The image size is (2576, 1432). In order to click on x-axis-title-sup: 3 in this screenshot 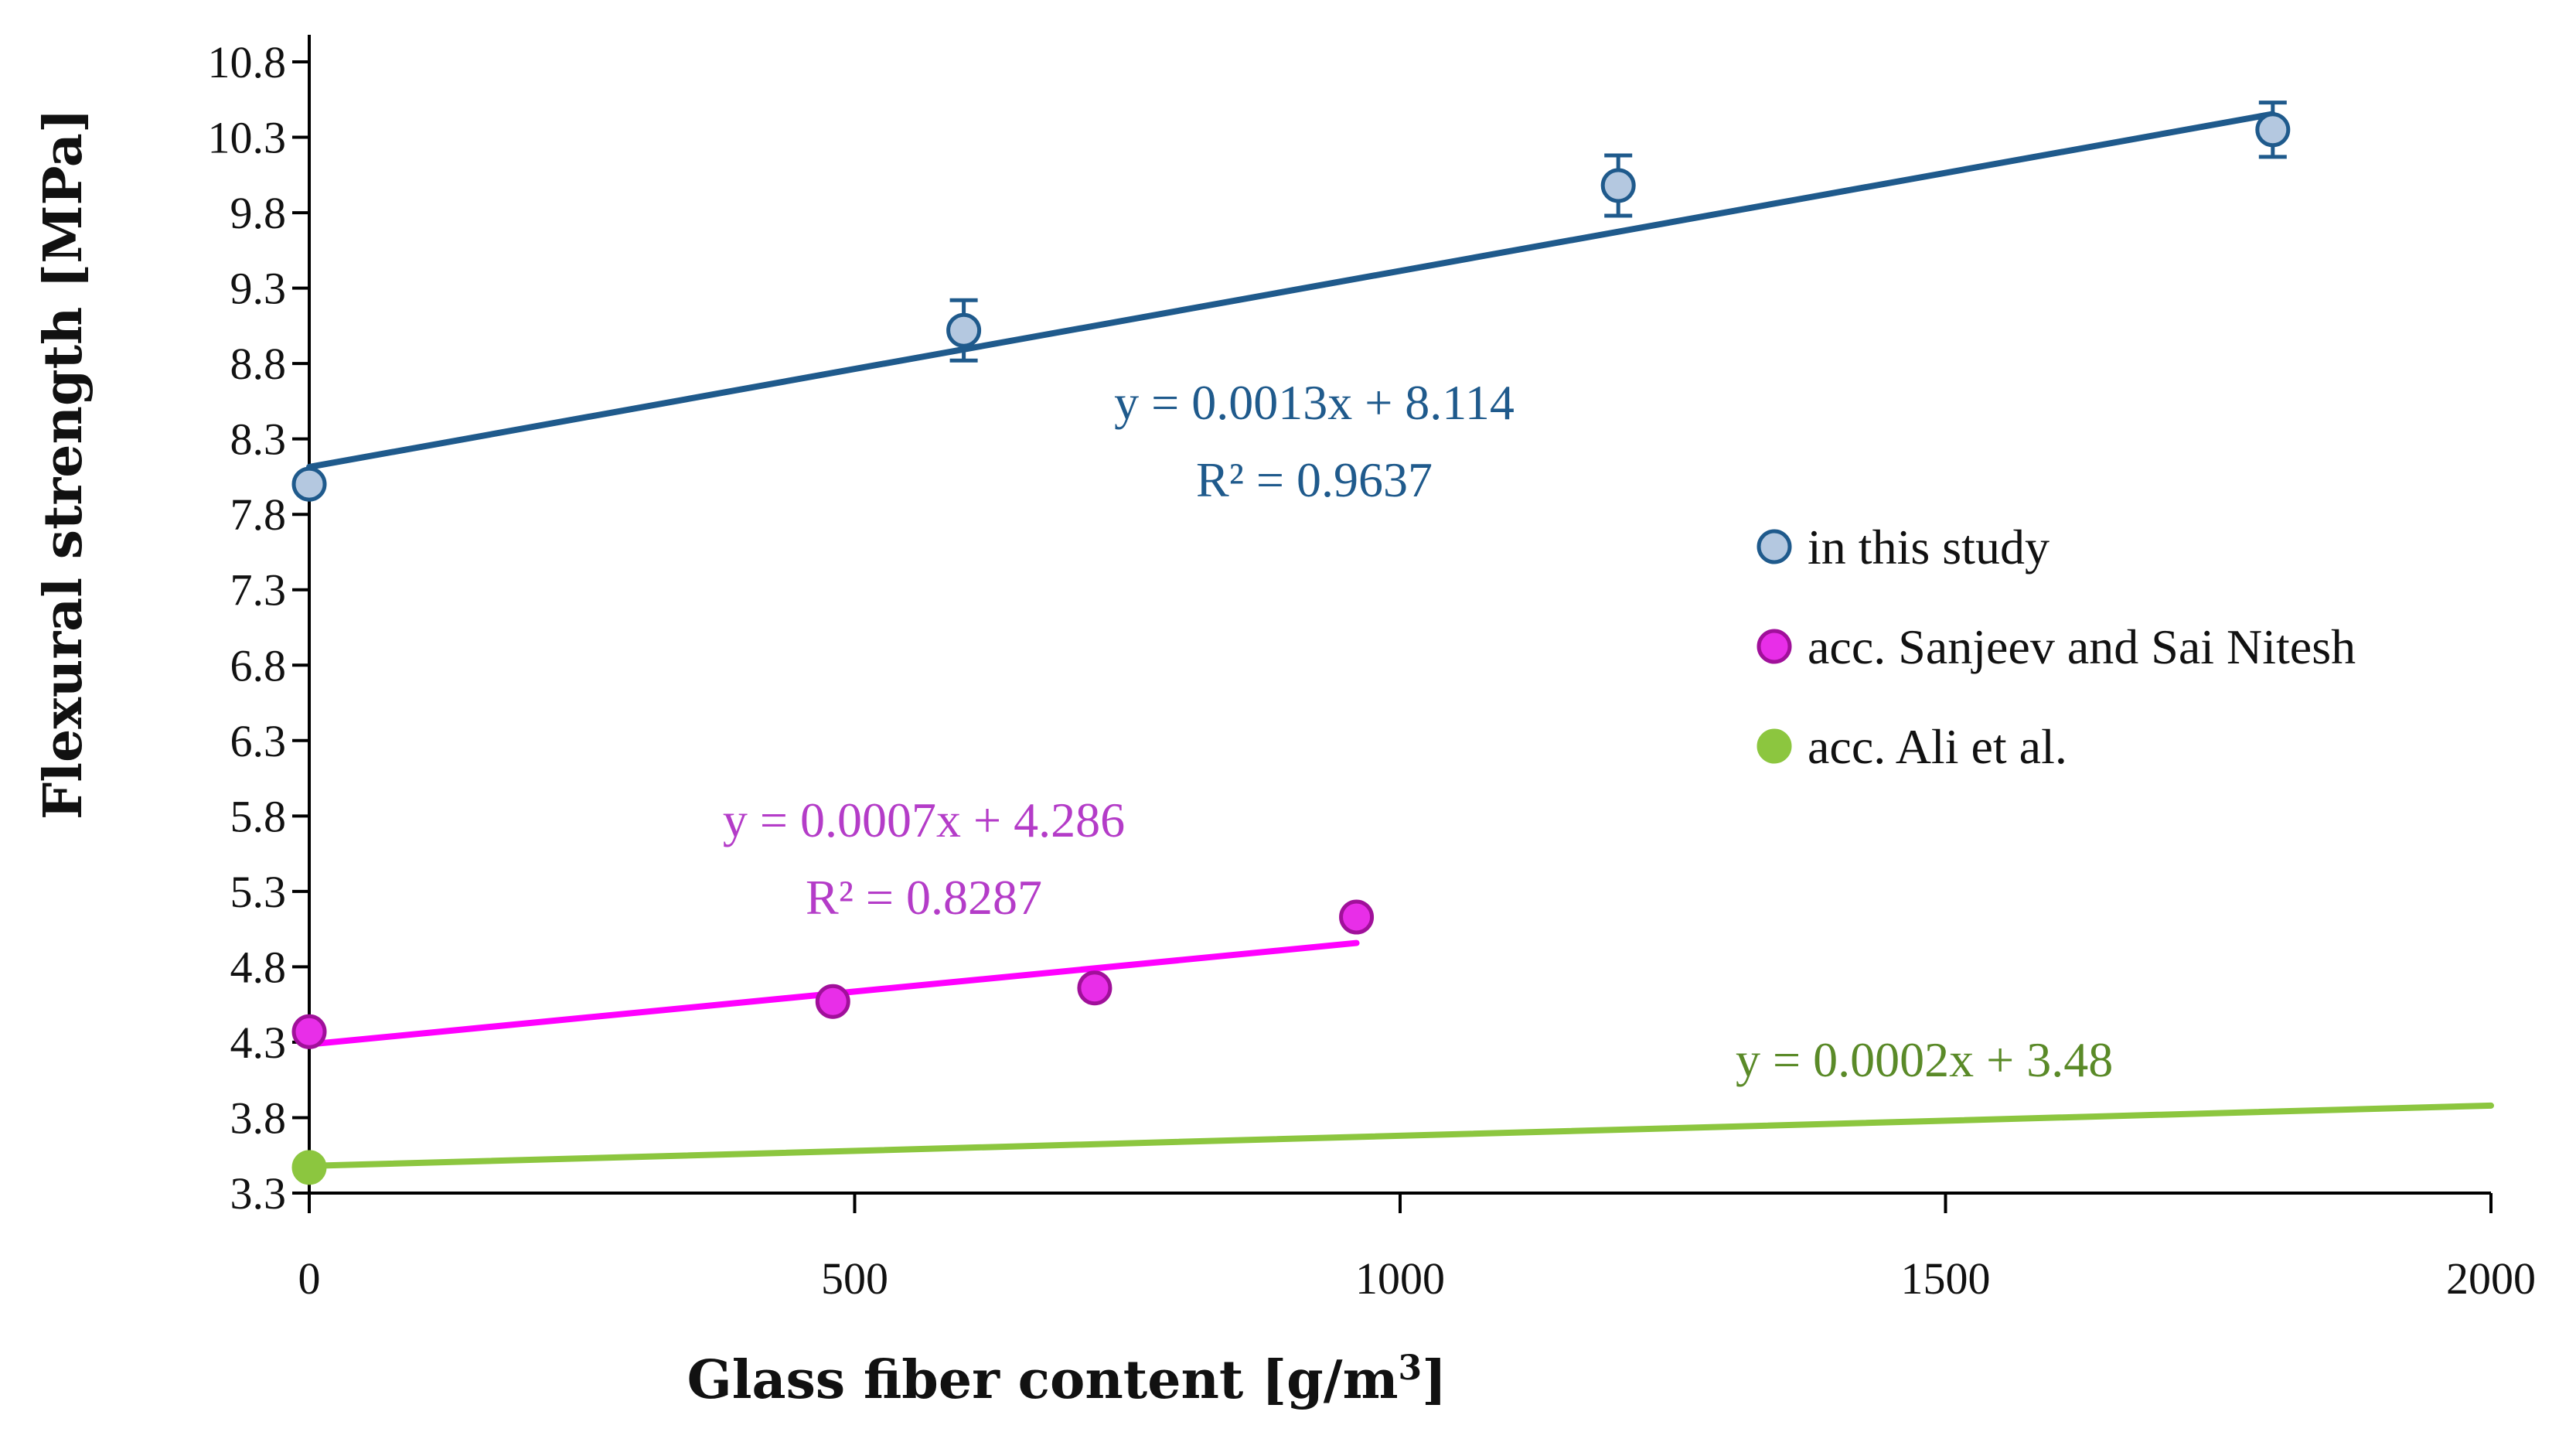, I will do `click(1411, 1368)`.